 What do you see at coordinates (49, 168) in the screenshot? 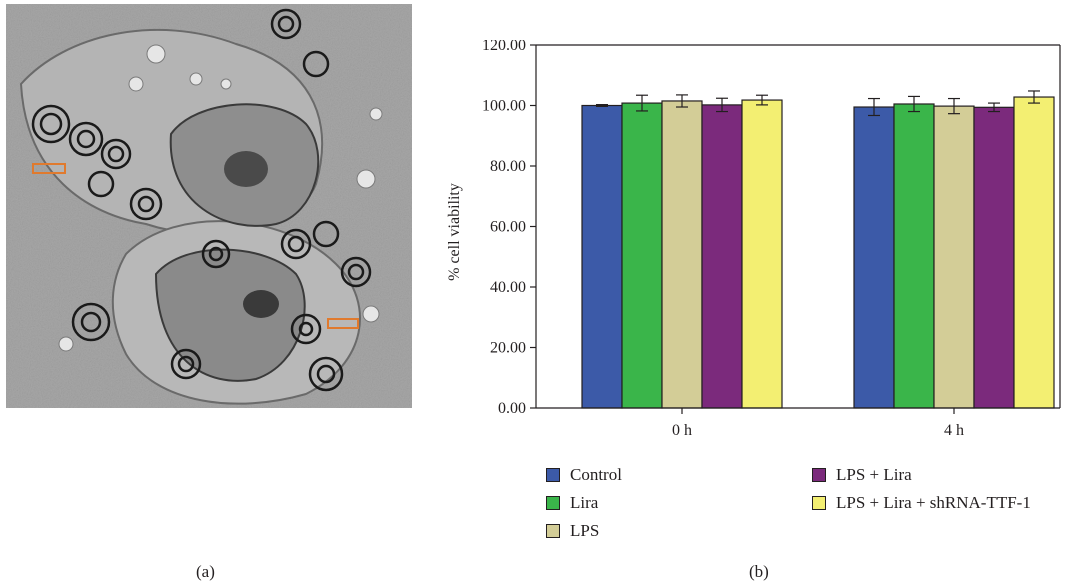
I see `highlight-box-left` at bounding box center [49, 168].